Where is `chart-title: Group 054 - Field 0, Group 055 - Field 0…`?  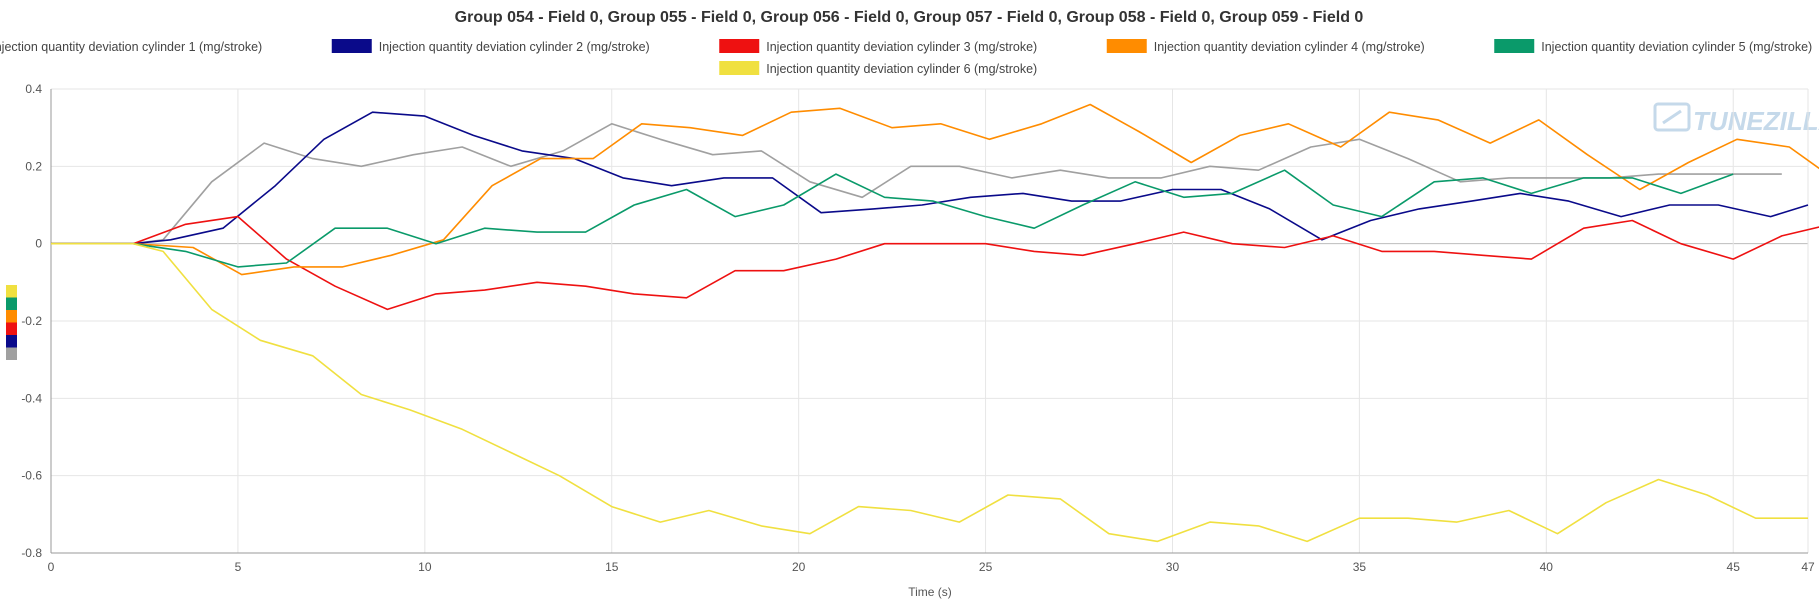
chart-title: Group 054 - Field 0, Group 055 - Field 0… is located at coordinates (909, 17).